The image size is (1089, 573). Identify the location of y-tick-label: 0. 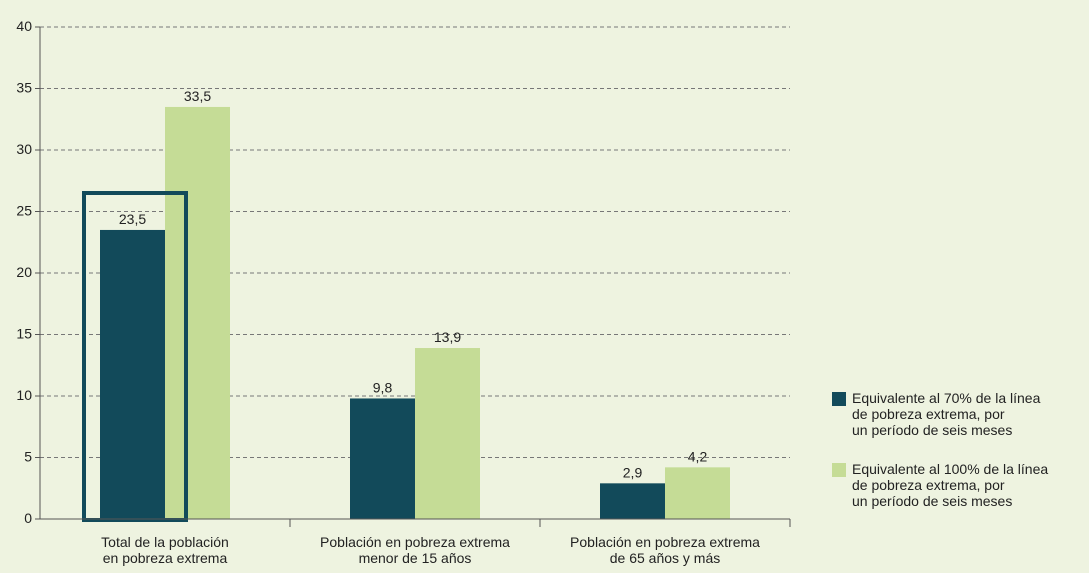
(28, 518).